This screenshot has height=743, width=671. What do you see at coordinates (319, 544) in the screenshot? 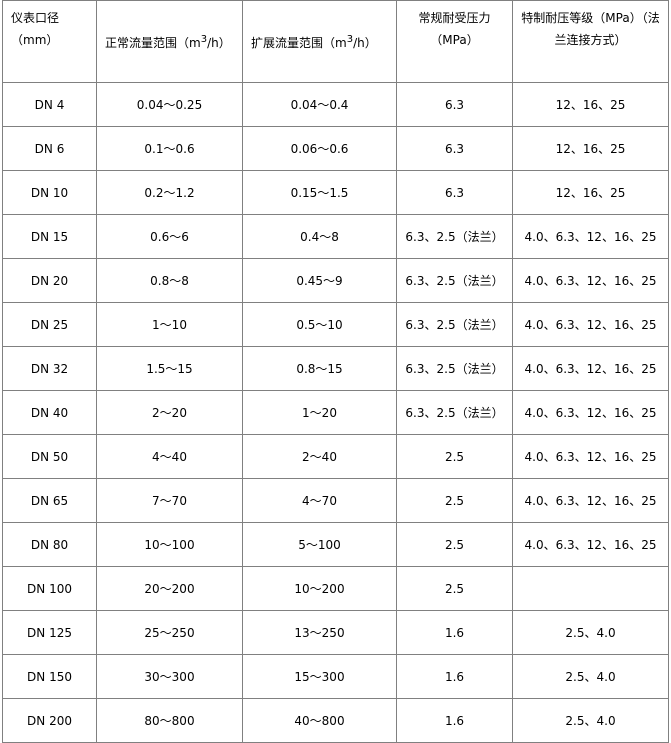
I see `cell-extended-flow: 5～100` at bounding box center [319, 544].